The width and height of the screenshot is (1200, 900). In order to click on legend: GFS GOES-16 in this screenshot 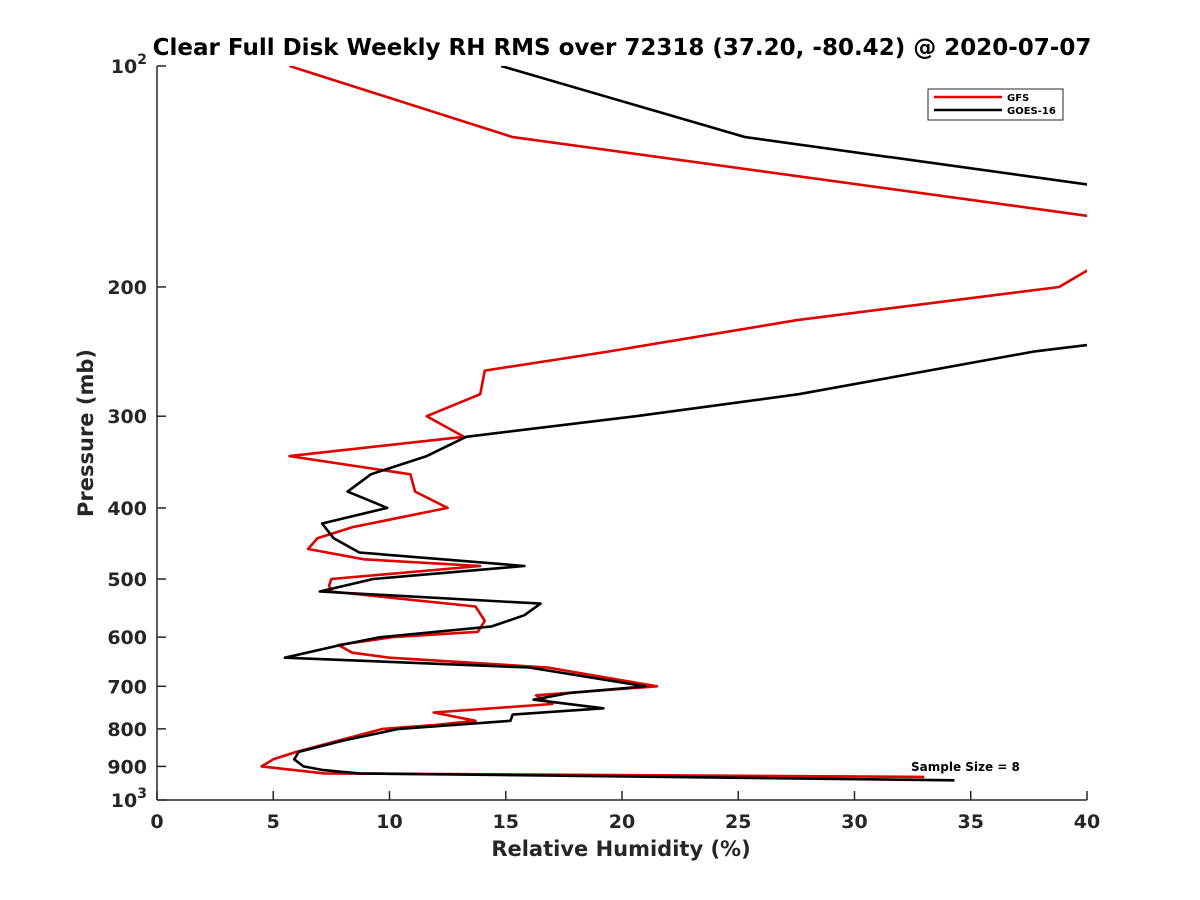, I will do `click(995, 104)`.